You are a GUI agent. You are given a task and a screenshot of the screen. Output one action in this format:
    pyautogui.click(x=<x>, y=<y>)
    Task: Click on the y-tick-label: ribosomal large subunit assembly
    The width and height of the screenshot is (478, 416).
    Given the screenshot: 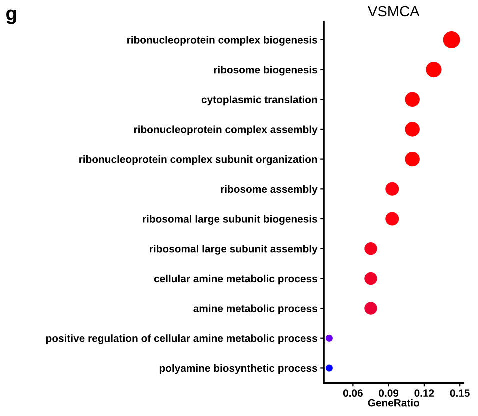 What is the action you would take?
    pyautogui.click(x=234, y=250)
    